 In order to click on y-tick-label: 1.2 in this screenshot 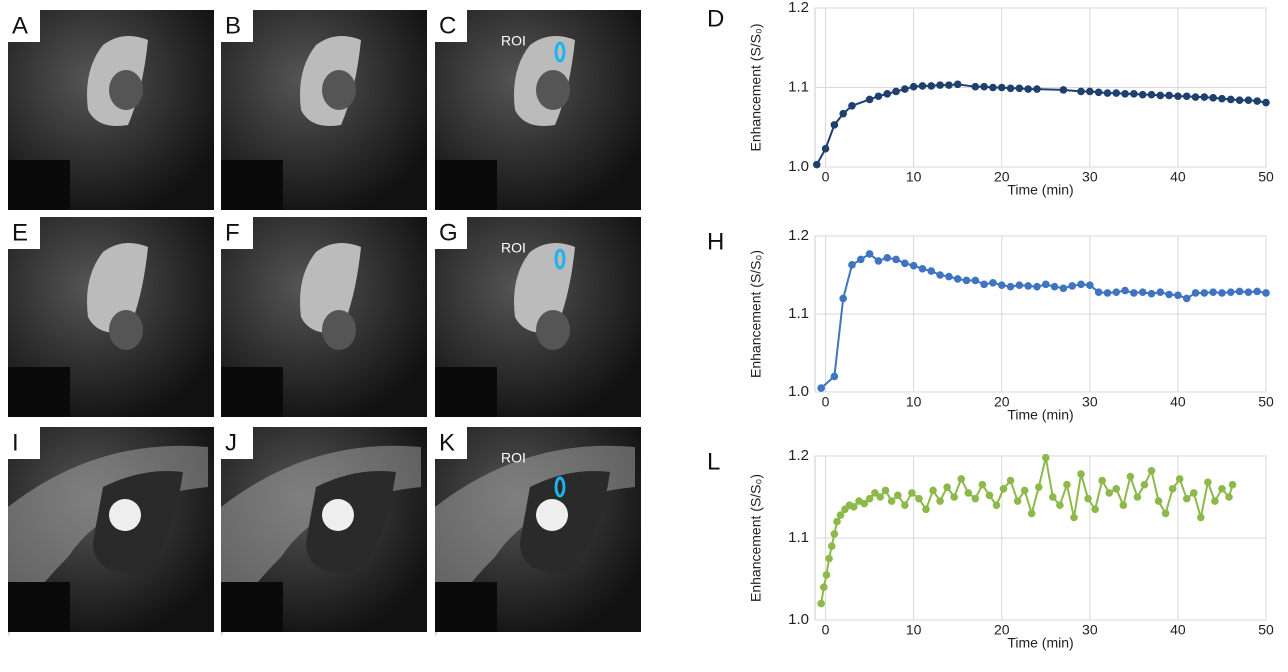, I will do `click(798, 235)`.